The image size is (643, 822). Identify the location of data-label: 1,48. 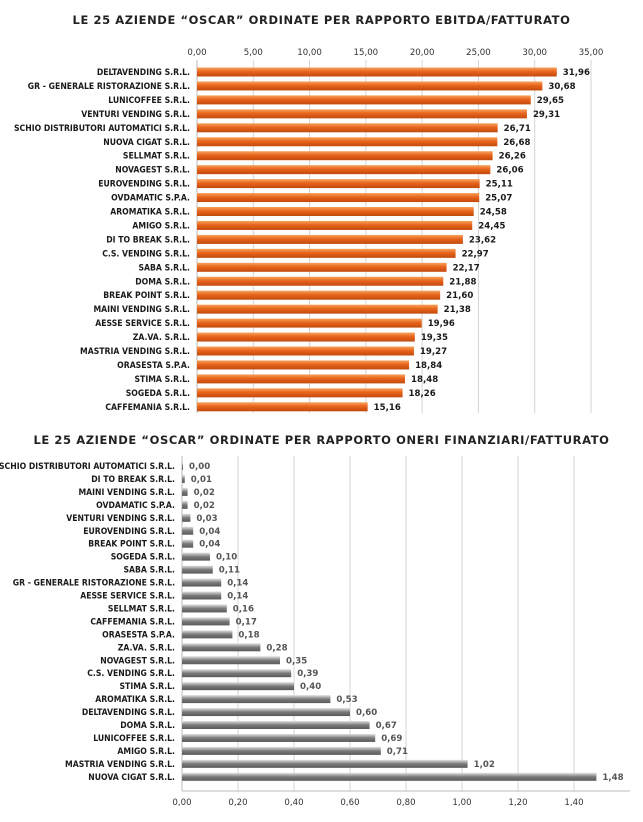
(612, 778).